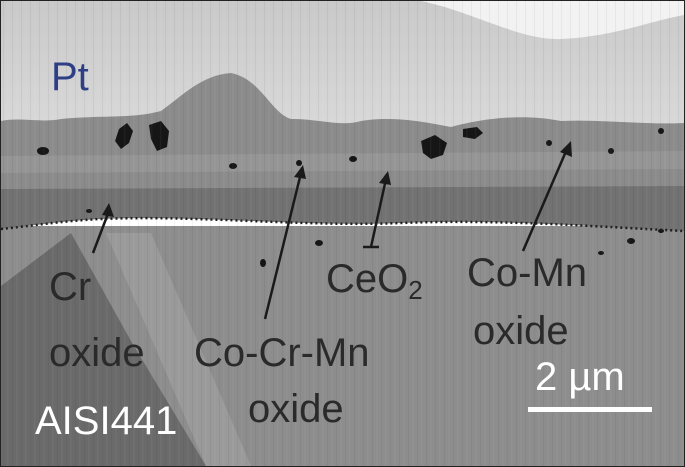 The width and height of the screenshot is (685, 467). What do you see at coordinates (282, 353) in the screenshot?
I see `cocrmn-oxide-label-line1: Co-Cr-Mn` at bounding box center [282, 353].